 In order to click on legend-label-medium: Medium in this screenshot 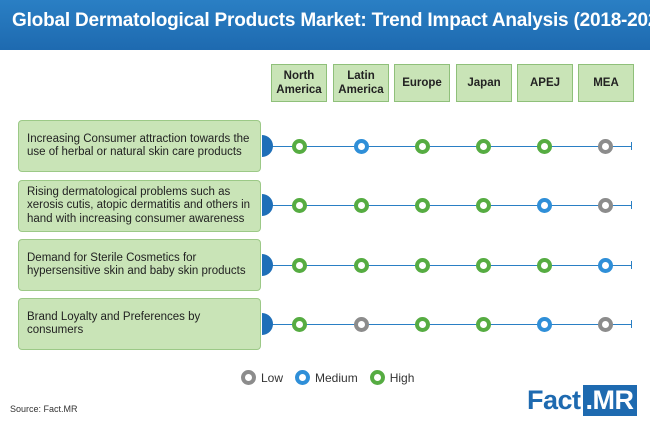, I will do `click(336, 377)`.